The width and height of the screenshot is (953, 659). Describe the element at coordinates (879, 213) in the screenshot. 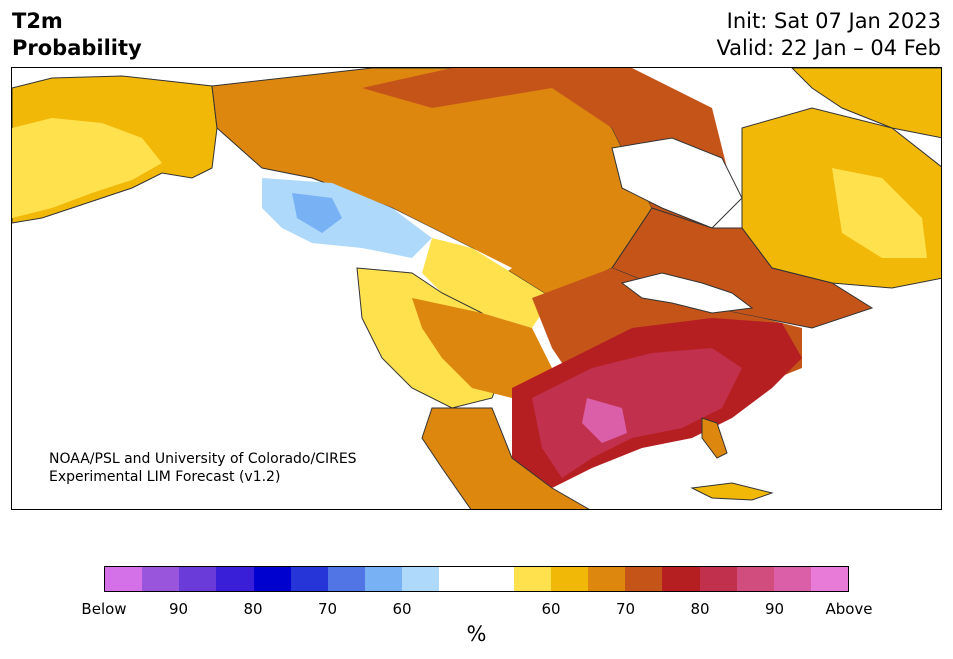

I see `labrador-light-region` at that location.